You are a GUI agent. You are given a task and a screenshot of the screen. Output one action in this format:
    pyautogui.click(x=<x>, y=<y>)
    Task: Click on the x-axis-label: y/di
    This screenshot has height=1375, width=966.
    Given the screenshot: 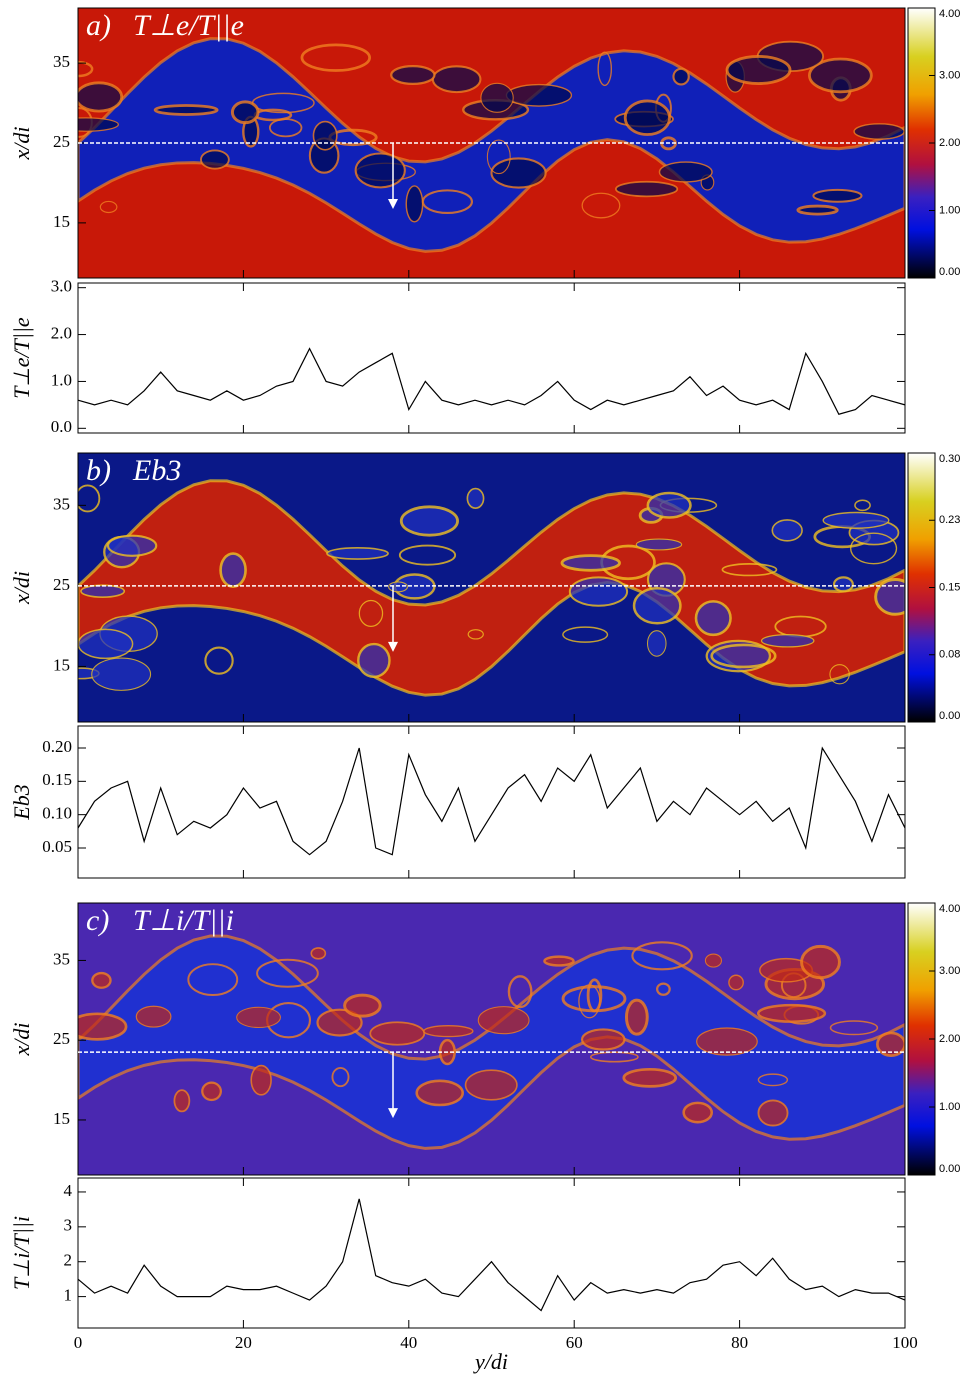 What is the action you would take?
    pyautogui.click(x=490, y=1361)
    